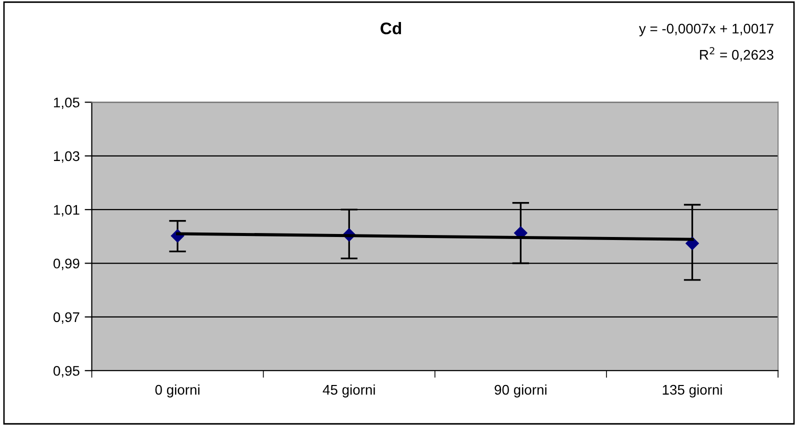 This screenshot has height=426, width=798. Describe the element at coordinates (706, 30) in the screenshot. I see `text: y = -0,0007x + 1,0017` at that location.